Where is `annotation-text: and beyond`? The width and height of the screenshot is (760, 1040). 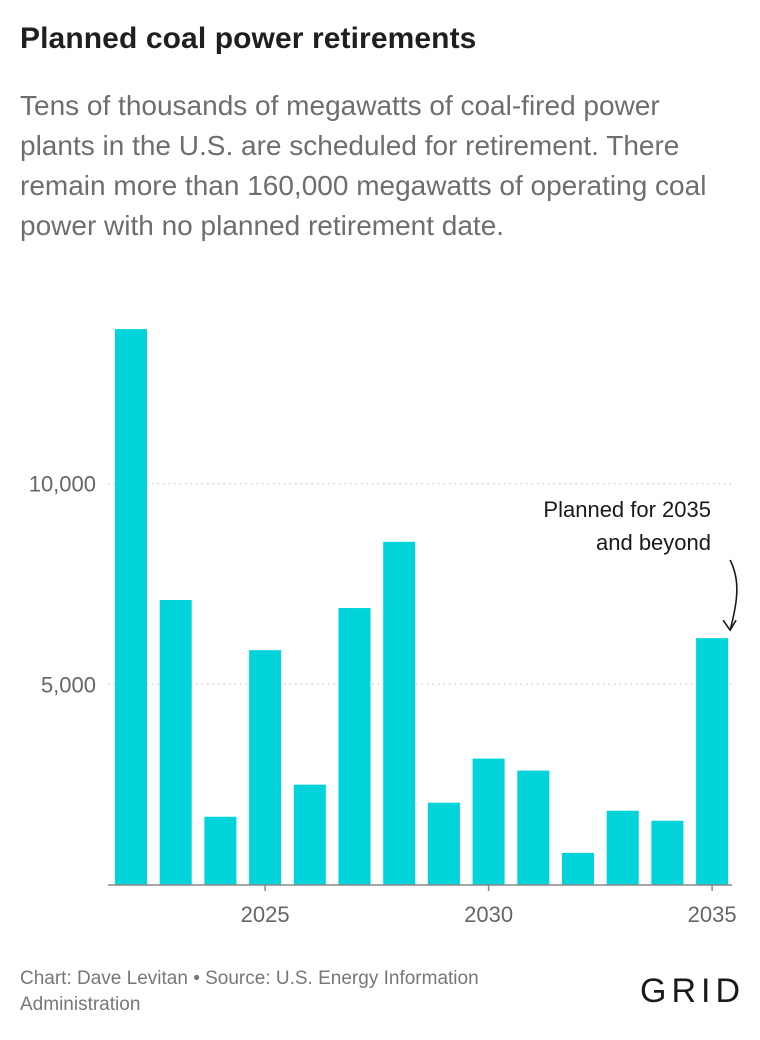
annotation-text: and beyond is located at coordinates (653, 542).